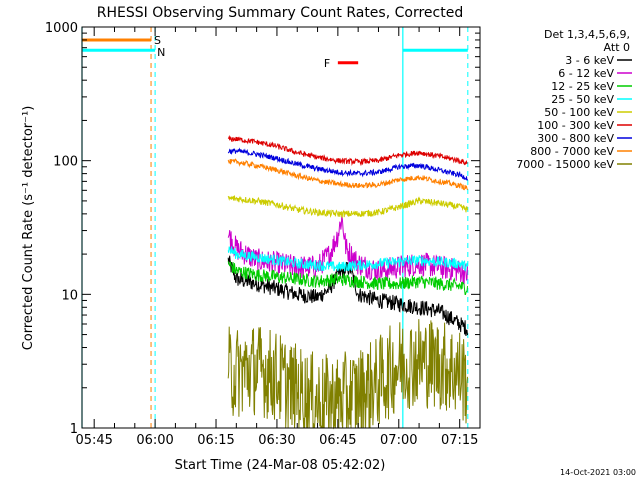 The width and height of the screenshot is (640, 480). What do you see at coordinates (215, 440) in the screenshot?
I see `x-tick-label: 06:15` at bounding box center [215, 440].